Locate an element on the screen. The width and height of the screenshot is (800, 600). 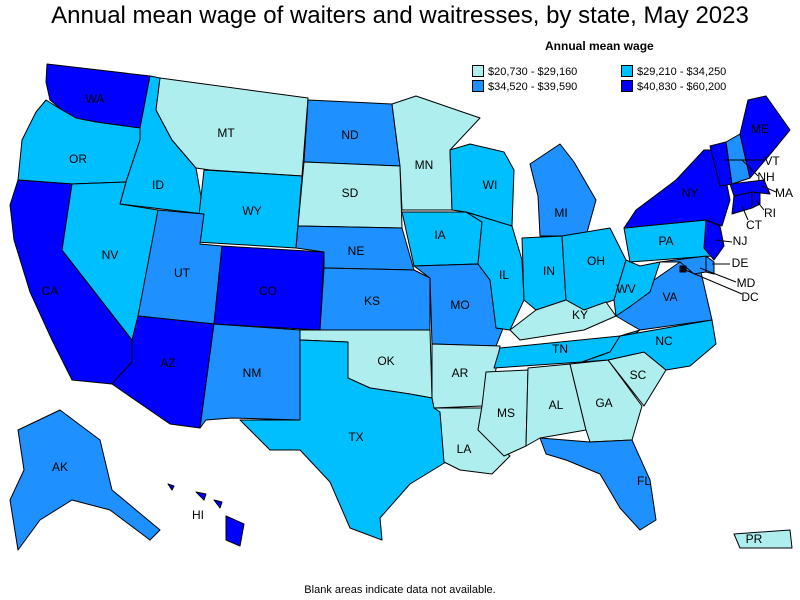
state-label-nm: NM is located at coordinates (252, 373).